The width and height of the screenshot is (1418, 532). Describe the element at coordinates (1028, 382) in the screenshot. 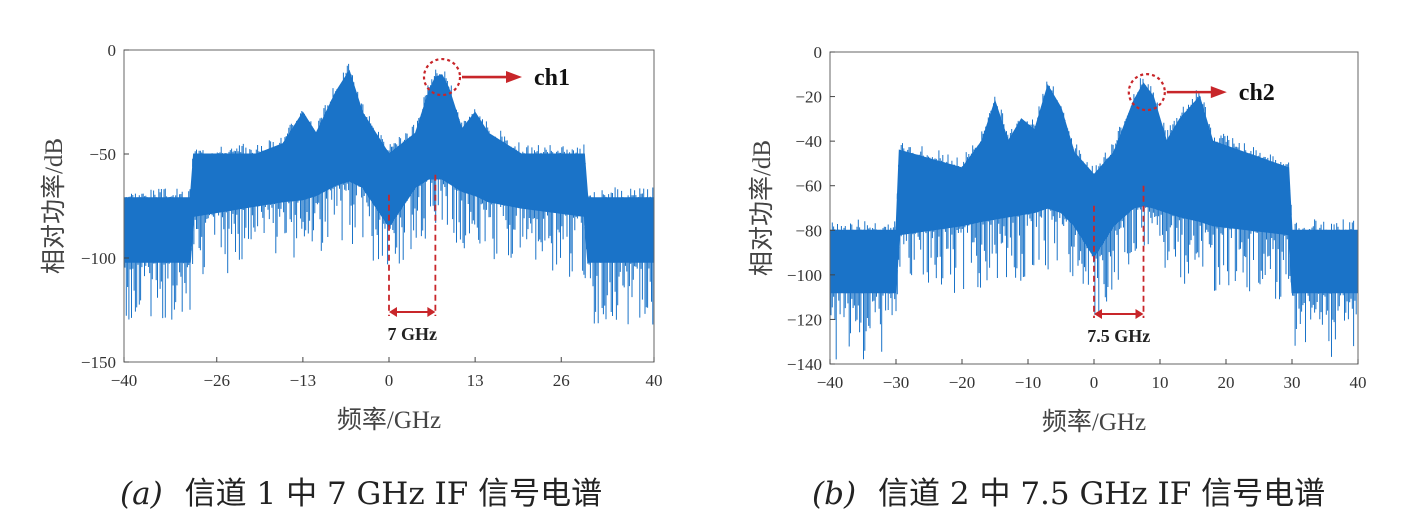

I see `x-tick-label: −10` at that location.